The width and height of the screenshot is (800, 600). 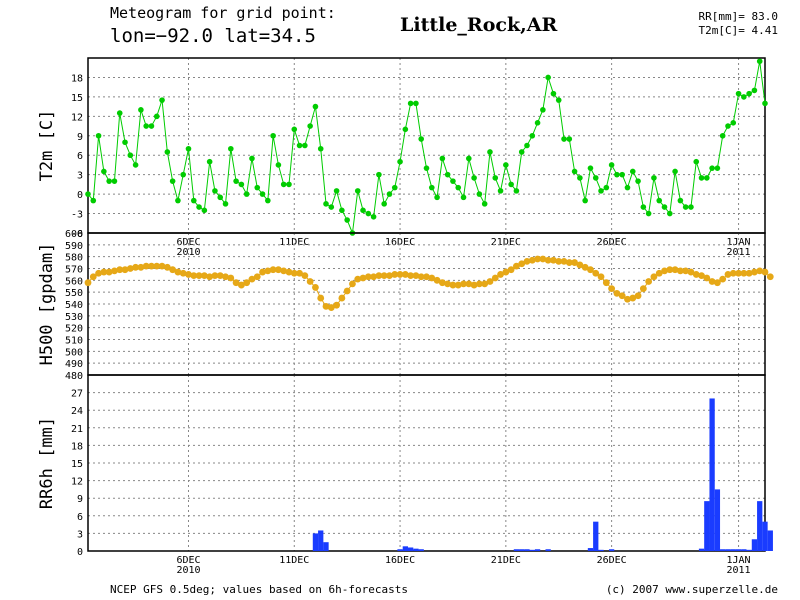 What do you see at coordinates (74, 317) in the screenshot?
I see `y-tick-label: 530` at bounding box center [74, 317].